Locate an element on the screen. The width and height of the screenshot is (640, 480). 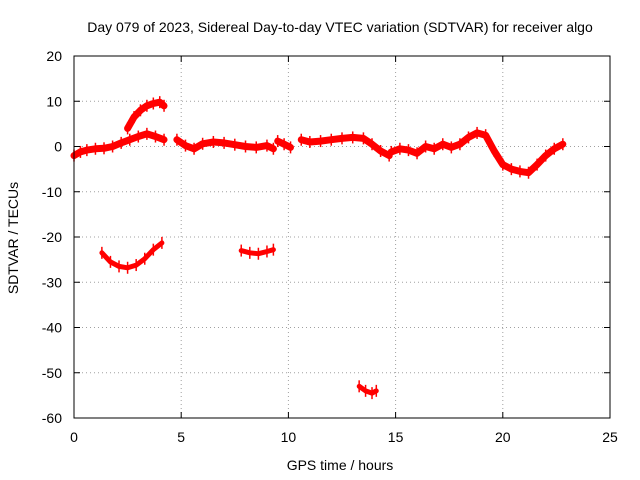
y-tick-label: 0 is located at coordinates (58, 147).